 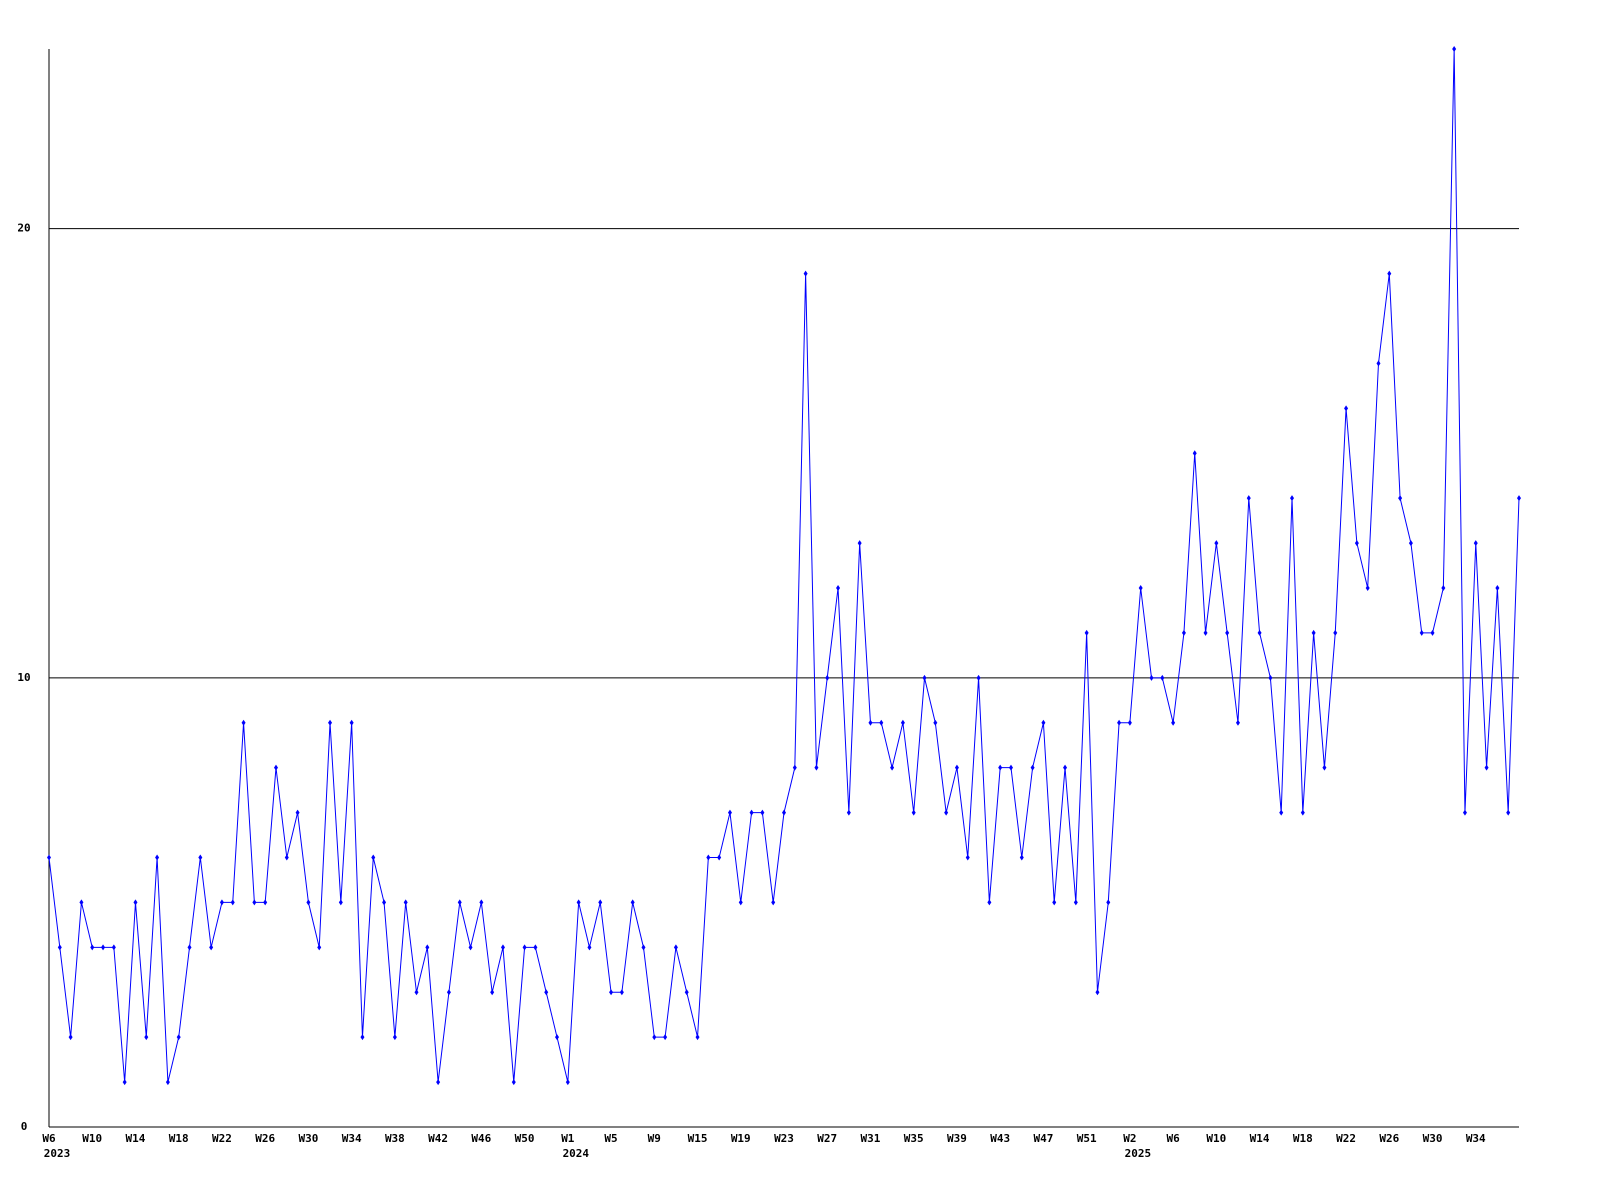 I want to click on x-tick-label: W27, so click(x=827, y=1138).